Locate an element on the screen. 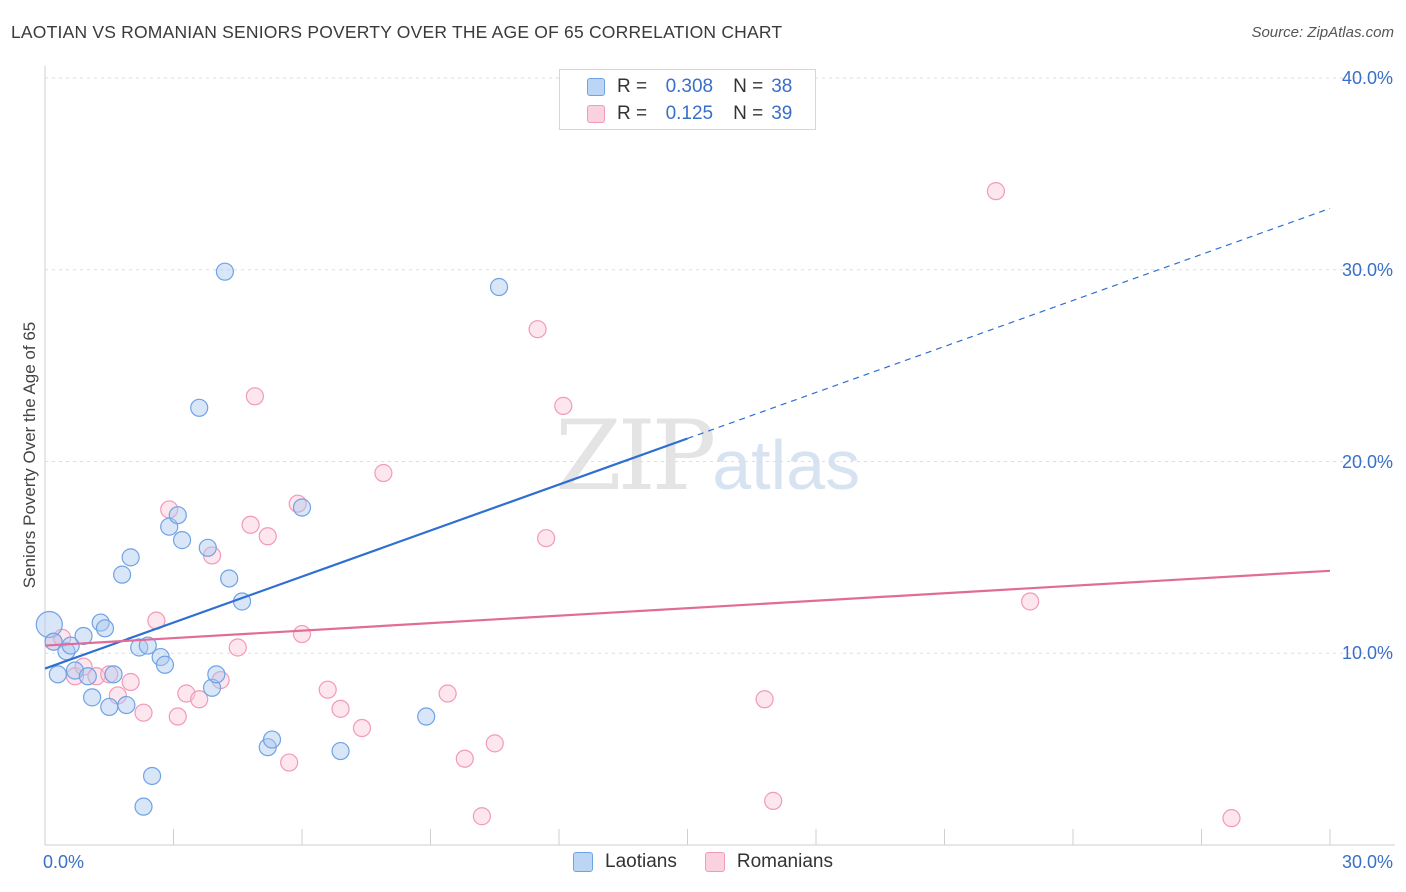 The height and width of the screenshot is (892, 1406). source-label: Source: ZipAtlas.com is located at coordinates (1322, 32).